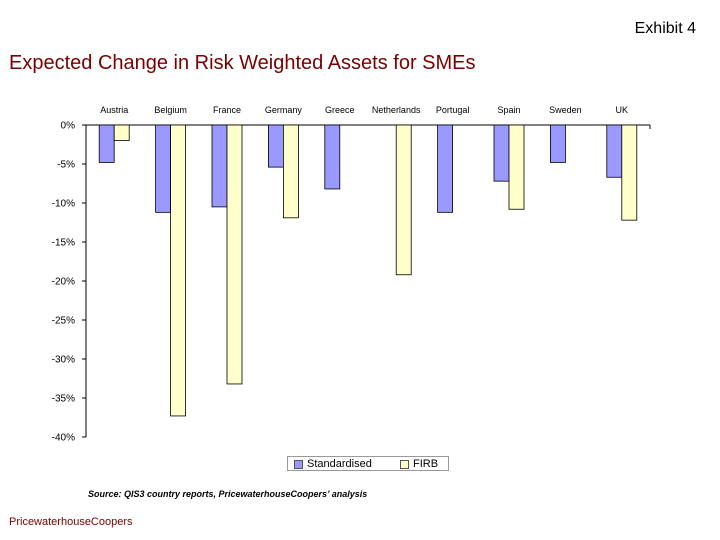  What do you see at coordinates (665, 28) in the screenshot?
I see `exhibit-label: Exhibit 4` at bounding box center [665, 28].